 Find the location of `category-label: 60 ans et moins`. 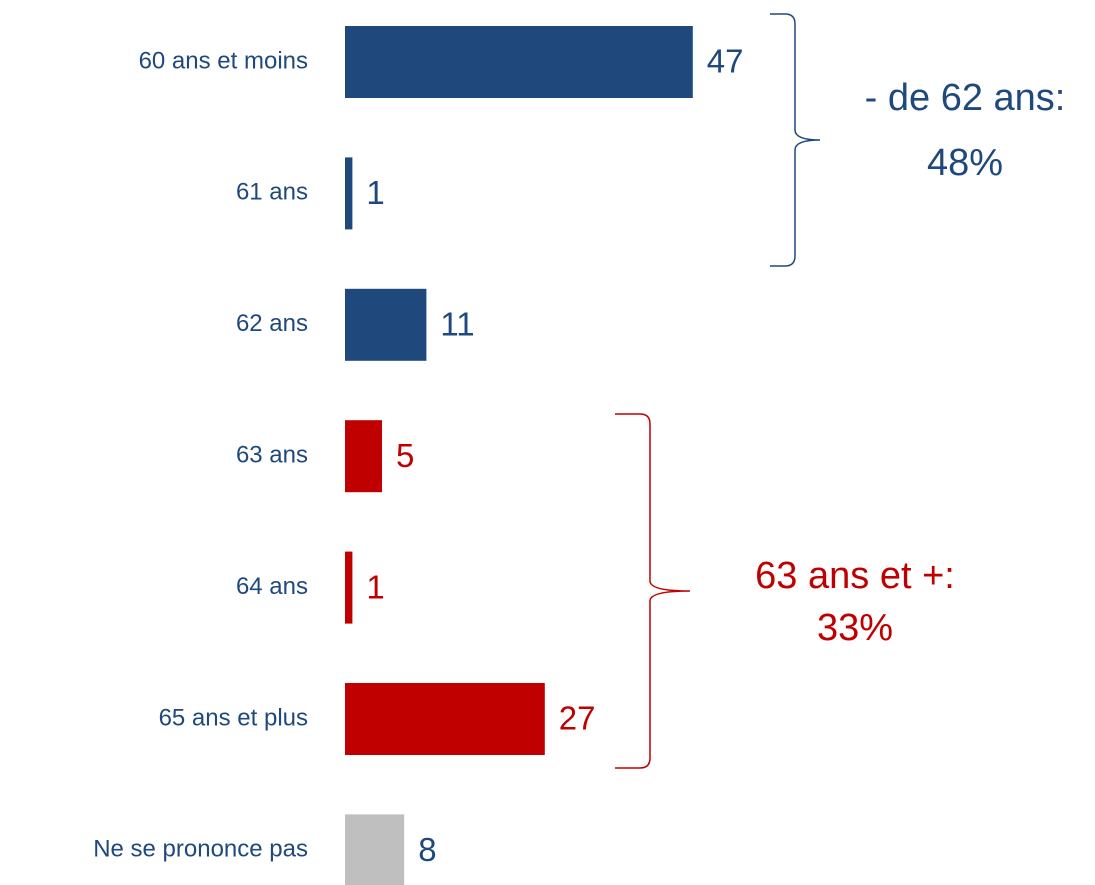

category-label: 60 ans et moins is located at coordinates (223, 60).